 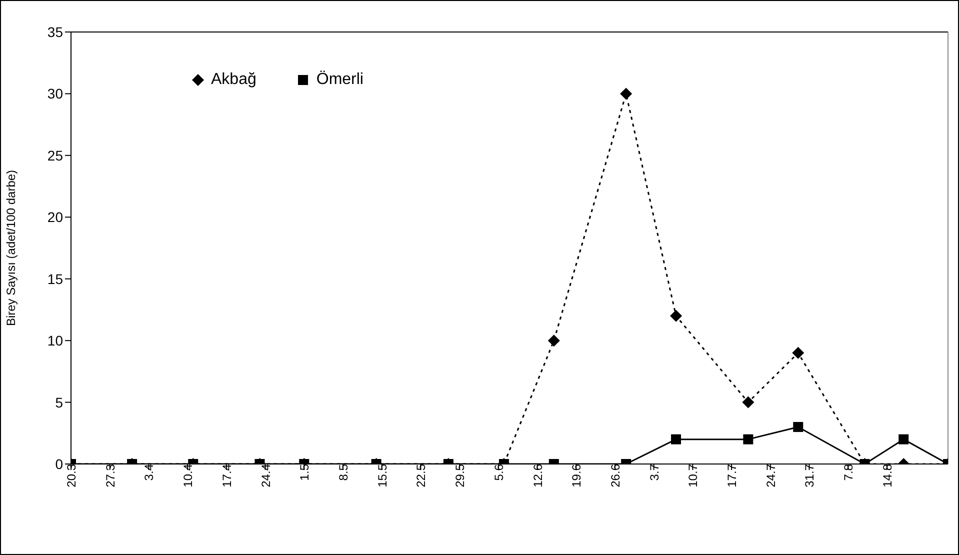 I want to click on x-tick-label: 22.5, so click(x=421, y=476).